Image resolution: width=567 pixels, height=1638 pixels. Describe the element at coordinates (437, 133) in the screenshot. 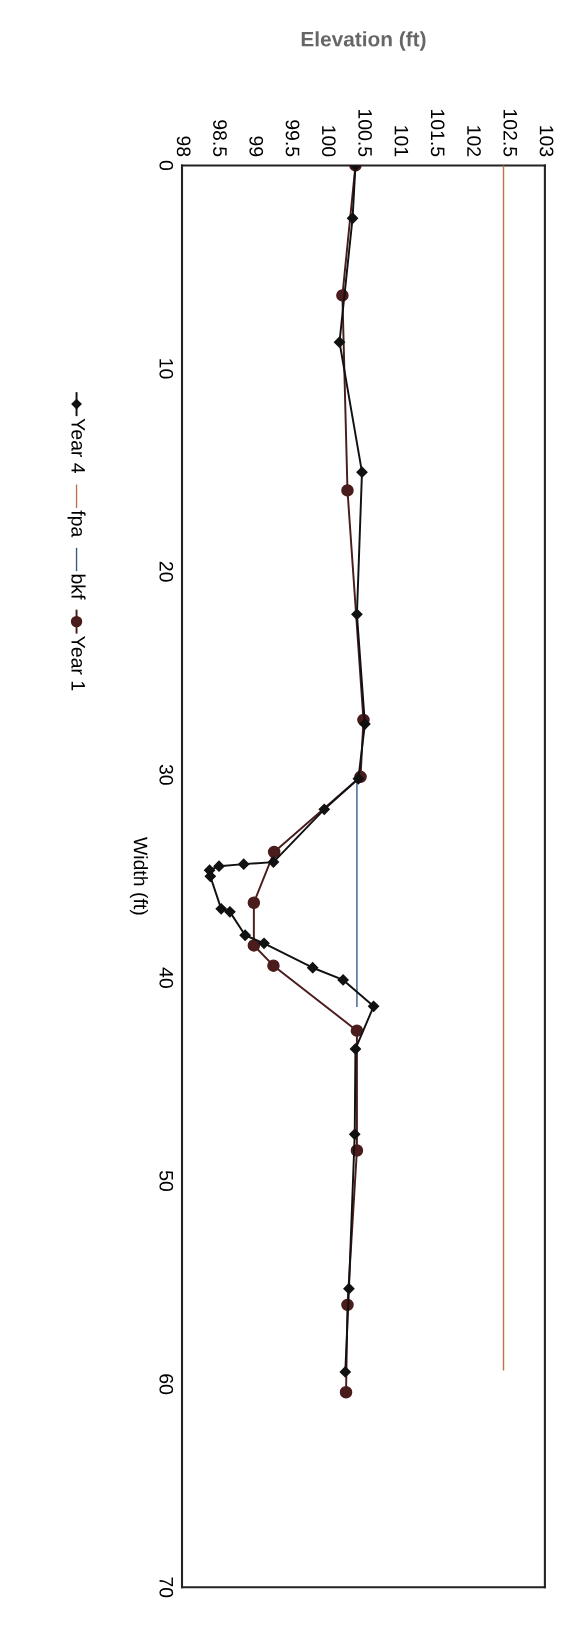

I see `x-tick-label: 101.5` at that location.